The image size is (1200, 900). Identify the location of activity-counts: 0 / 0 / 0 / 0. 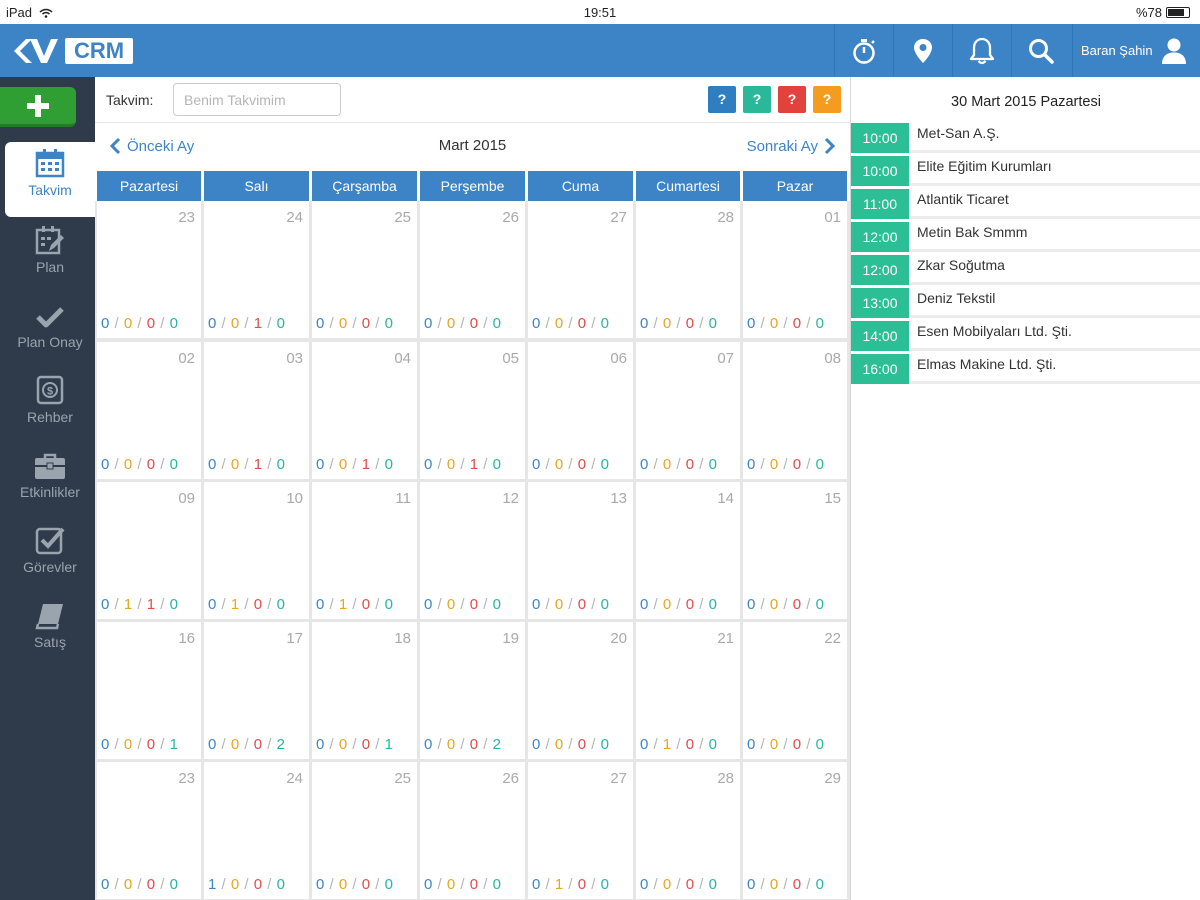
(678, 464).